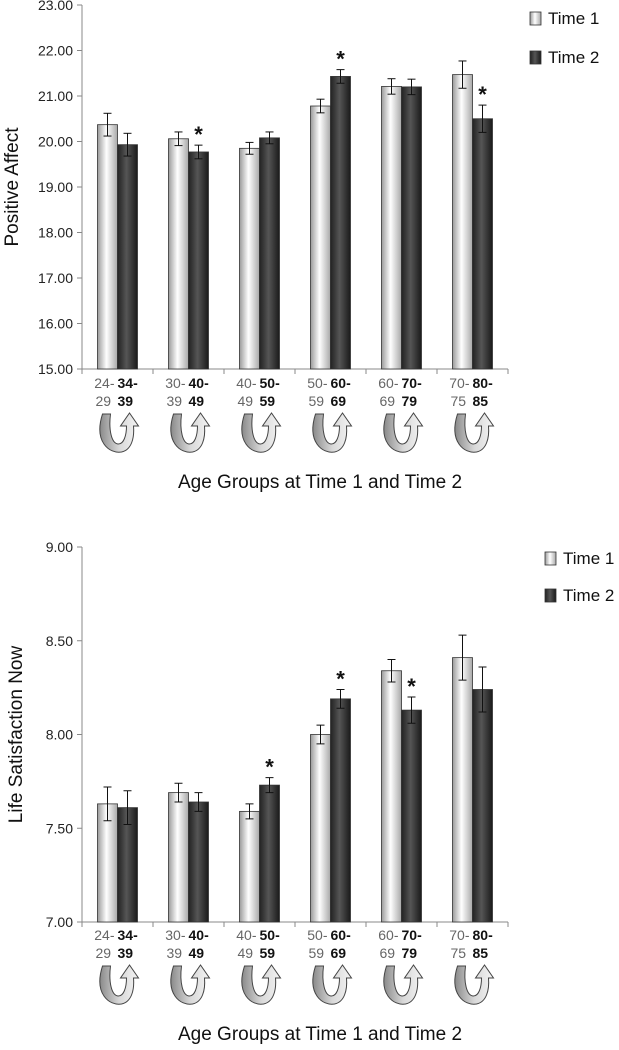 This screenshot has height=1050, width=619. I want to click on y-tick-label: 21.00, so click(55, 96).